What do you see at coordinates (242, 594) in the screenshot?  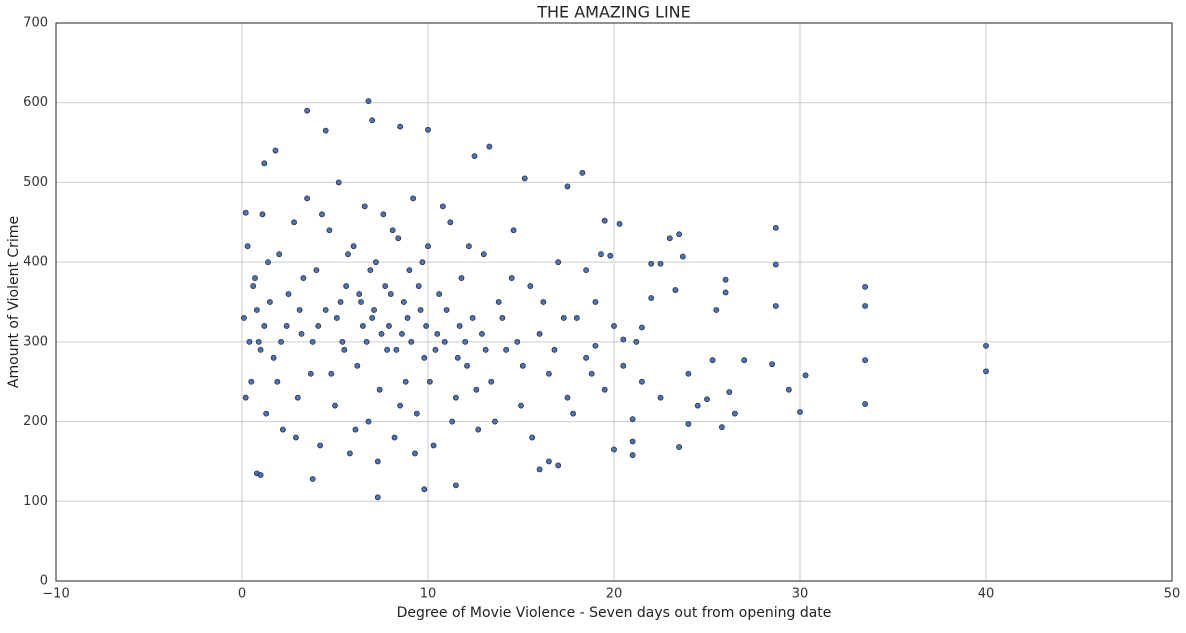 I see `x-tick-label: 0` at bounding box center [242, 594].